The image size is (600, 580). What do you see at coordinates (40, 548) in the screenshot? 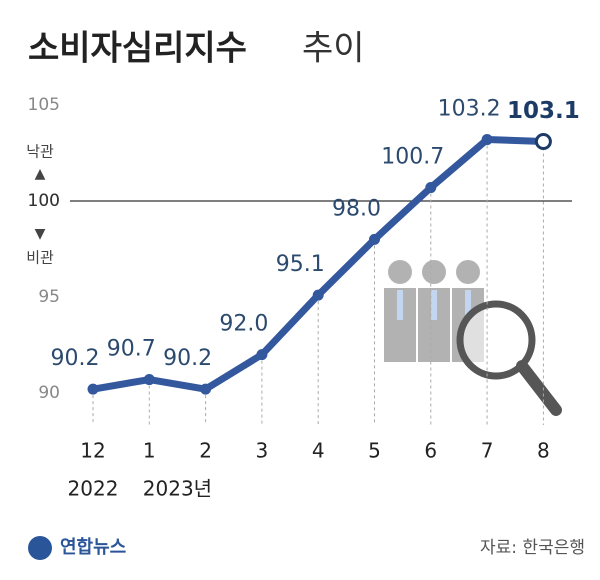
I see `logo-mark` at bounding box center [40, 548].